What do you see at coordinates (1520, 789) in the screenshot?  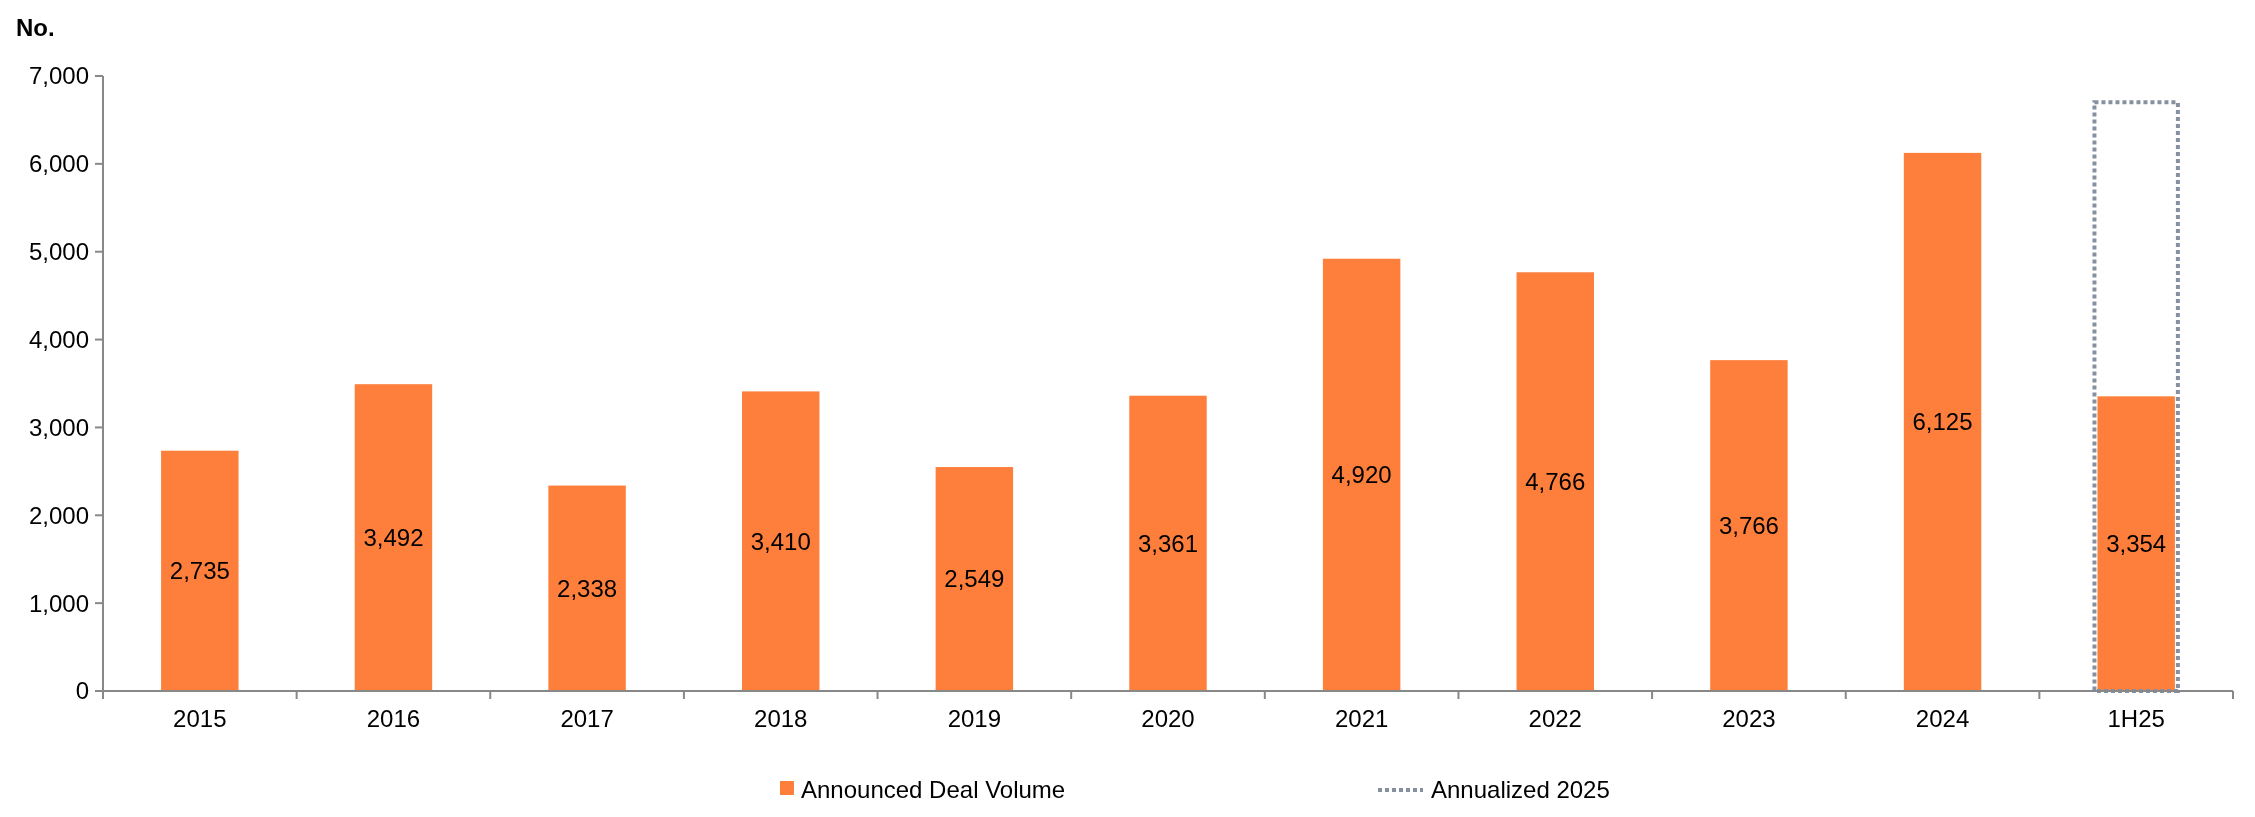 I see `legend-label: Annualized 2025` at bounding box center [1520, 789].